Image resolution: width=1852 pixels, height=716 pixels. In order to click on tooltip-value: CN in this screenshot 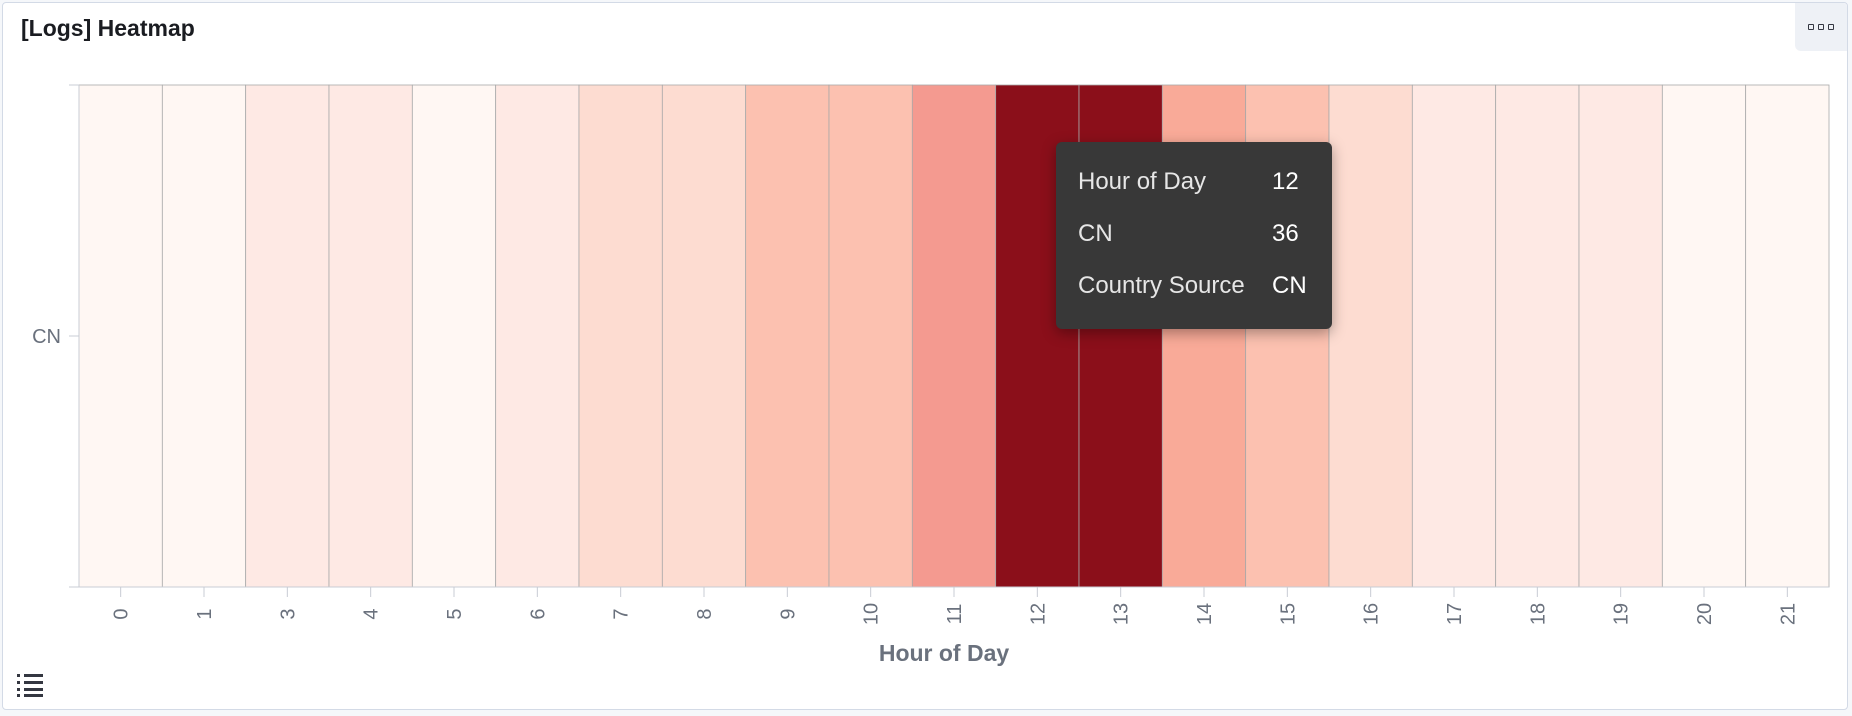, I will do `click(1289, 285)`.